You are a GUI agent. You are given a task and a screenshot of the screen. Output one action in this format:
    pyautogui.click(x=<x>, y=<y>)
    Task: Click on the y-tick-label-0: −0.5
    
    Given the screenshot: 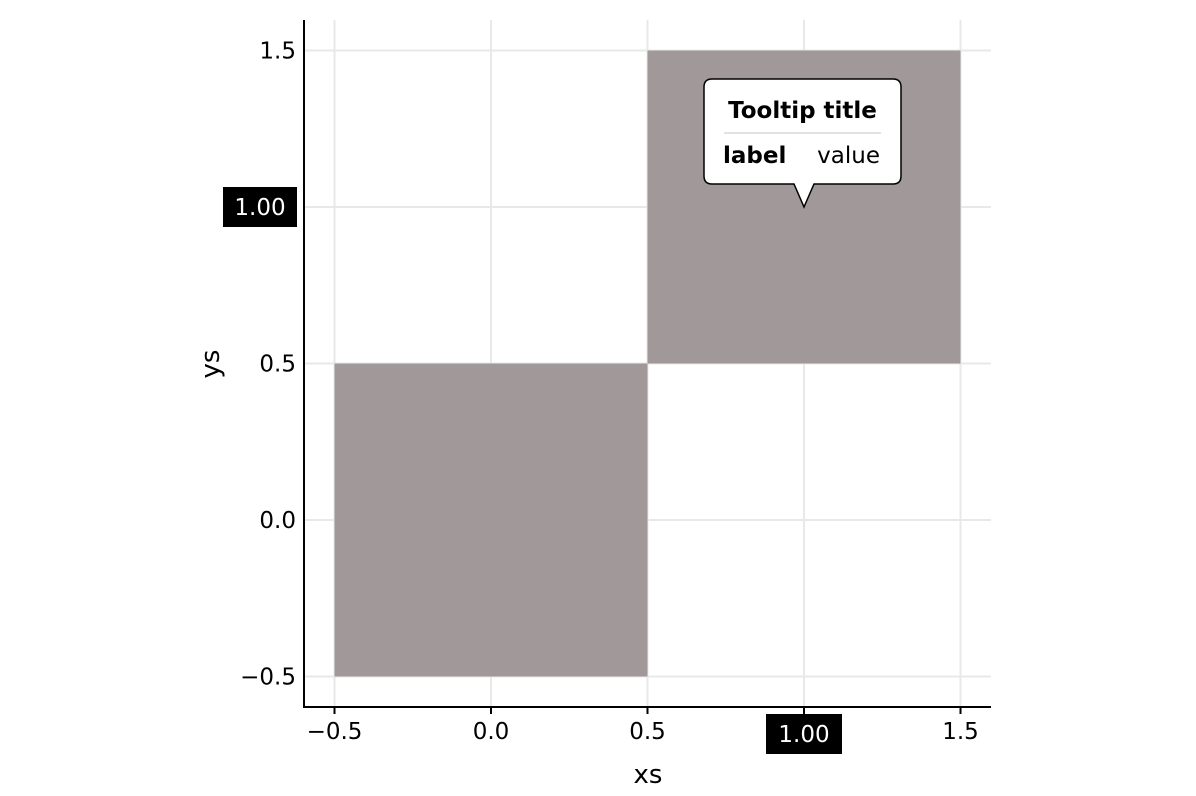 What is the action you would take?
    pyautogui.click(x=268, y=678)
    